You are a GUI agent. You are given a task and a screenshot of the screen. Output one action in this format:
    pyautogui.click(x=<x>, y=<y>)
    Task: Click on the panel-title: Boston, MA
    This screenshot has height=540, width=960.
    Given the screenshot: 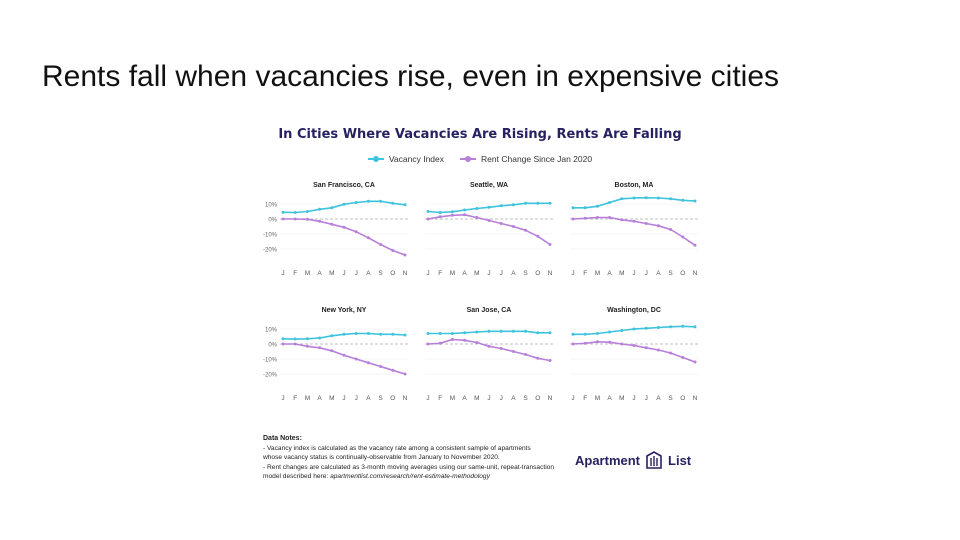 What is the action you would take?
    pyautogui.click(x=634, y=185)
    